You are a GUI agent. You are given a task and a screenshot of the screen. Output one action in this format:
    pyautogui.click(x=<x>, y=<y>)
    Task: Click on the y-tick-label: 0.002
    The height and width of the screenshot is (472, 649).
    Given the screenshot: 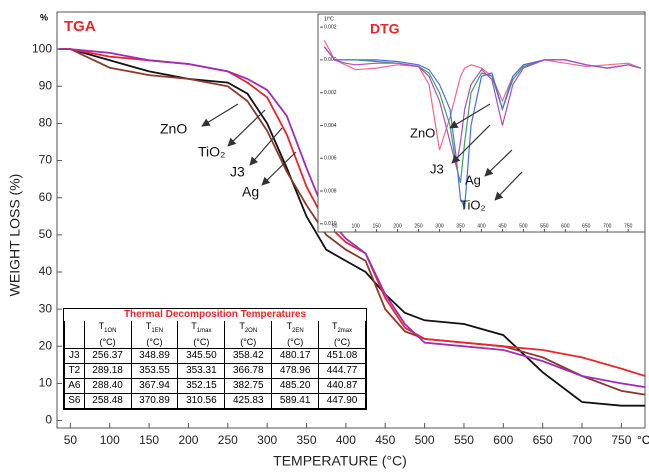 What is the action you would take?
    pyautogui.click(x=330, y=93)
    